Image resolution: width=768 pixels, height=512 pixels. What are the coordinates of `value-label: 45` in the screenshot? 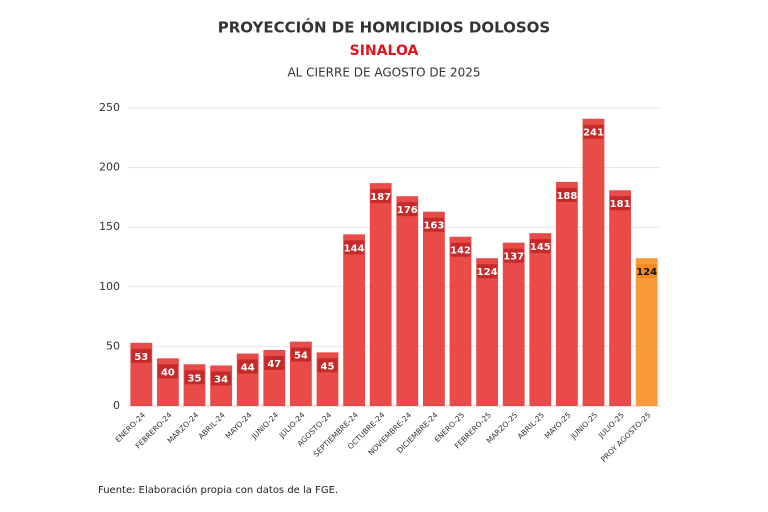 It's located at (328, 366).